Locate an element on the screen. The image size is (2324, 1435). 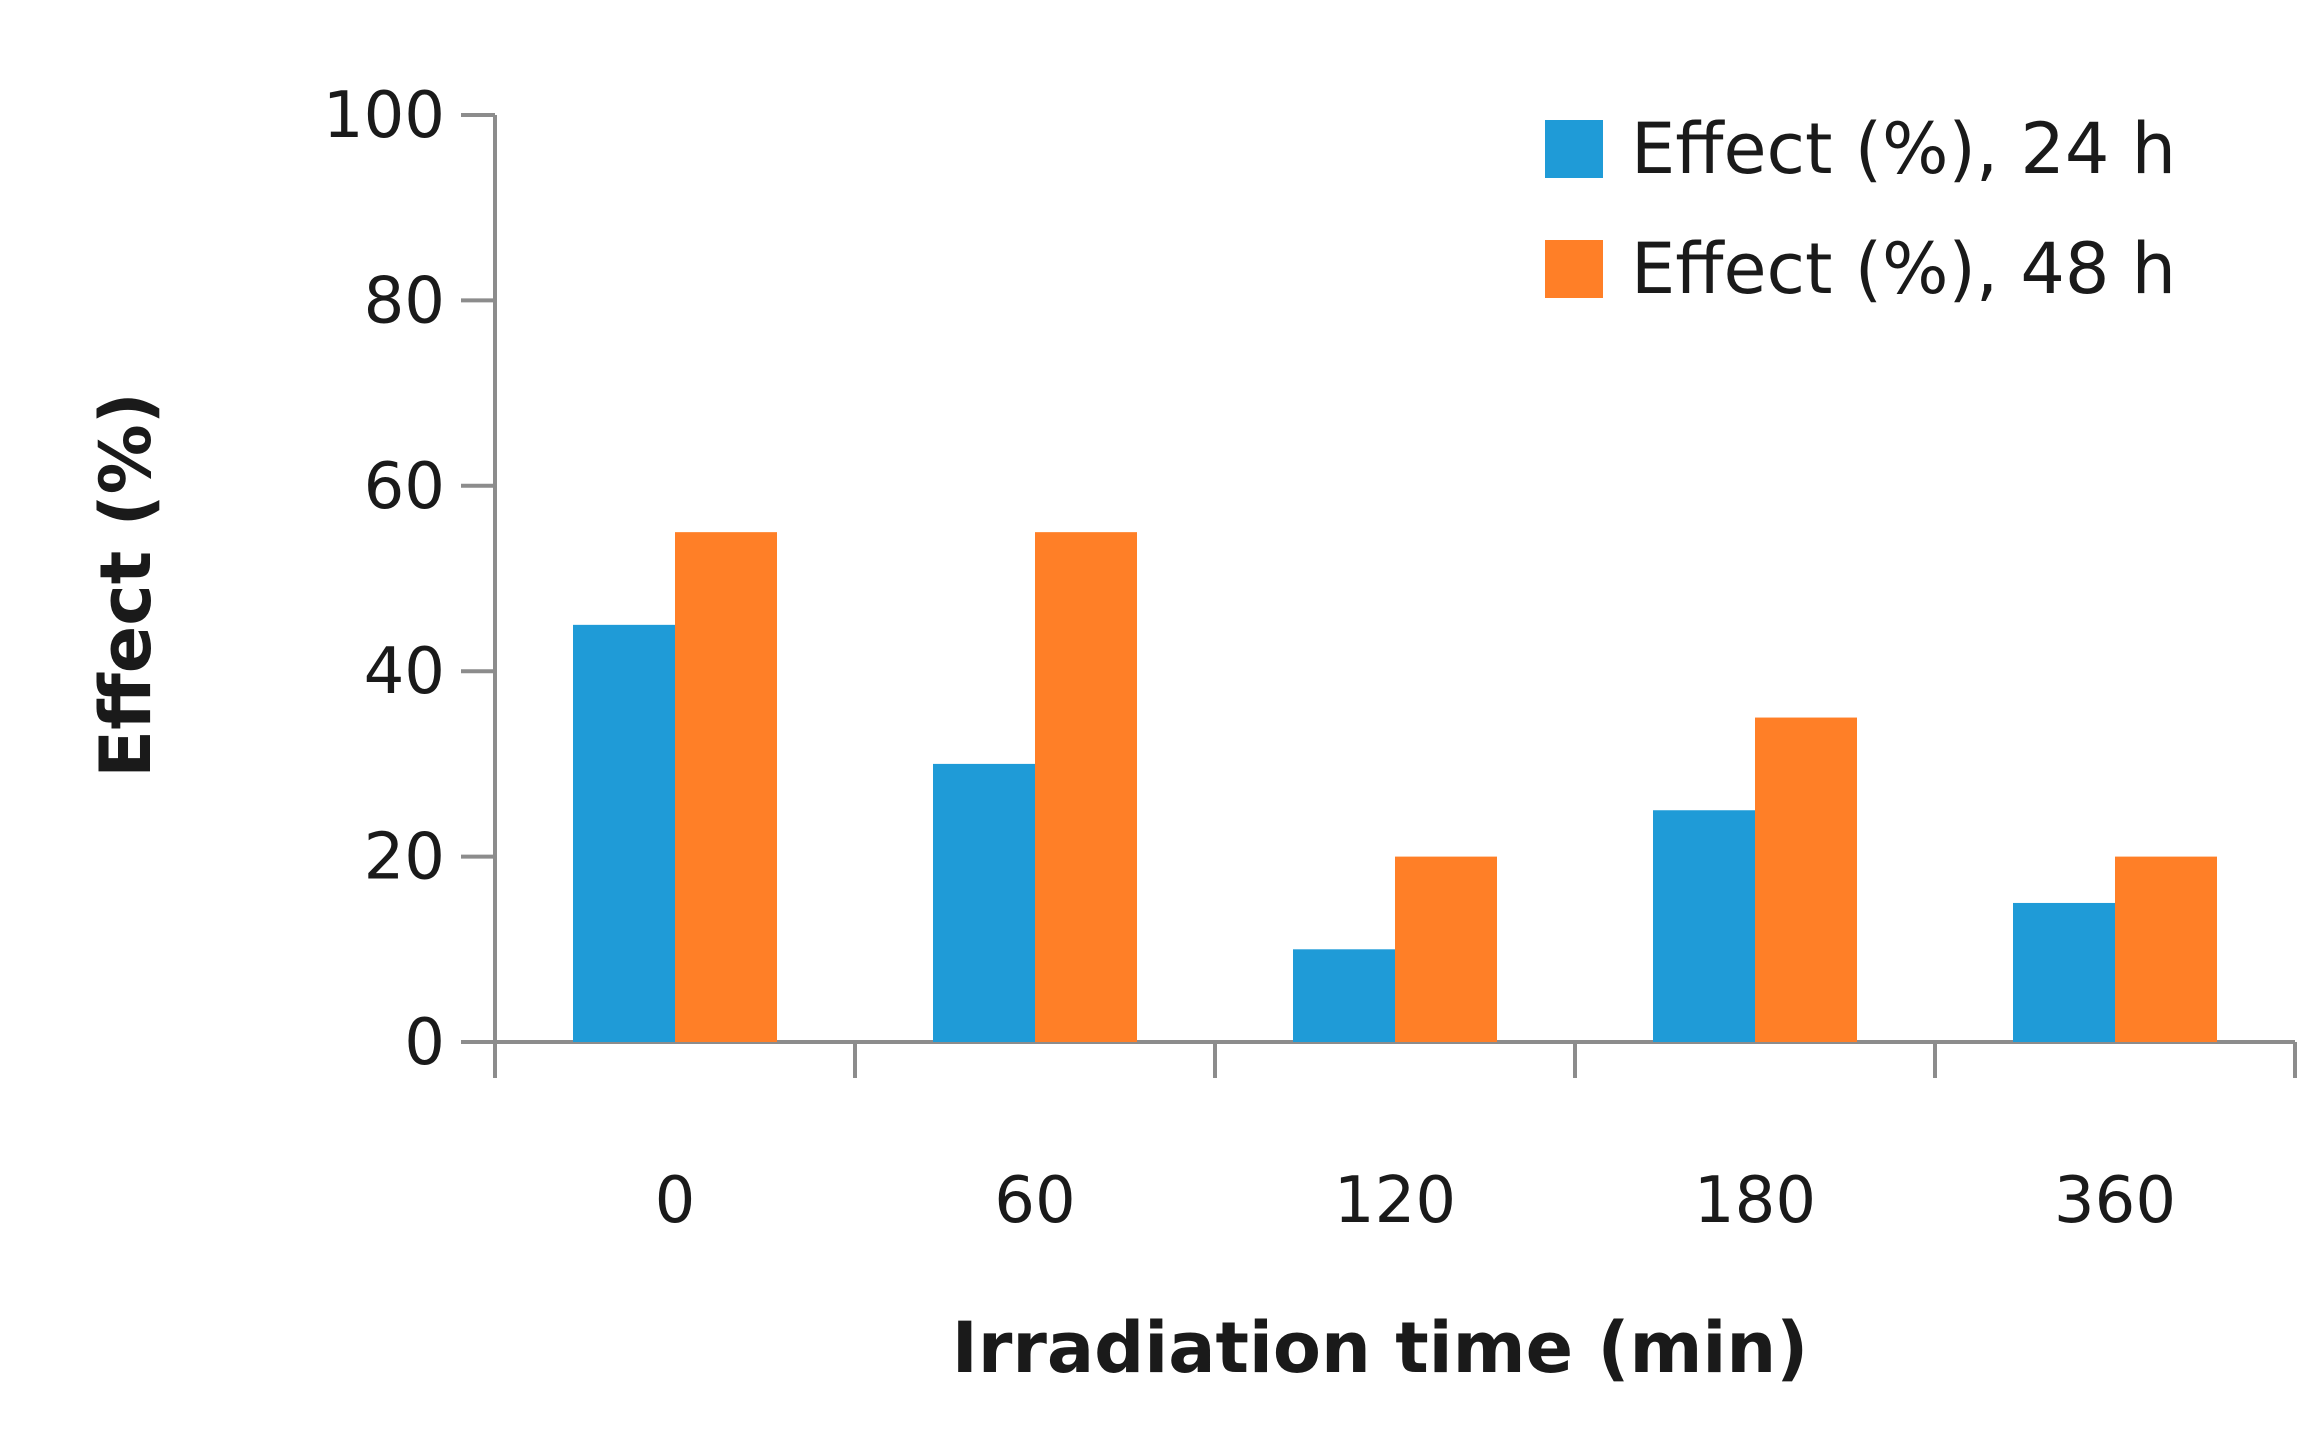
y-tick-label: 100 is located at coordinates (384, 116).